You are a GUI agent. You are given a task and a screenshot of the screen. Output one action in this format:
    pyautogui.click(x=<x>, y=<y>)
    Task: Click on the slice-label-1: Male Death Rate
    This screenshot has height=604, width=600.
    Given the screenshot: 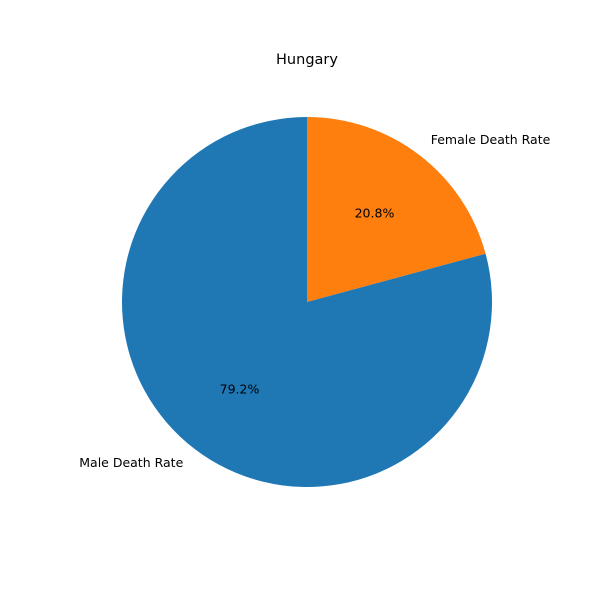 What is the action you would take?
    pyautogui.click(x=131, y=462)
    